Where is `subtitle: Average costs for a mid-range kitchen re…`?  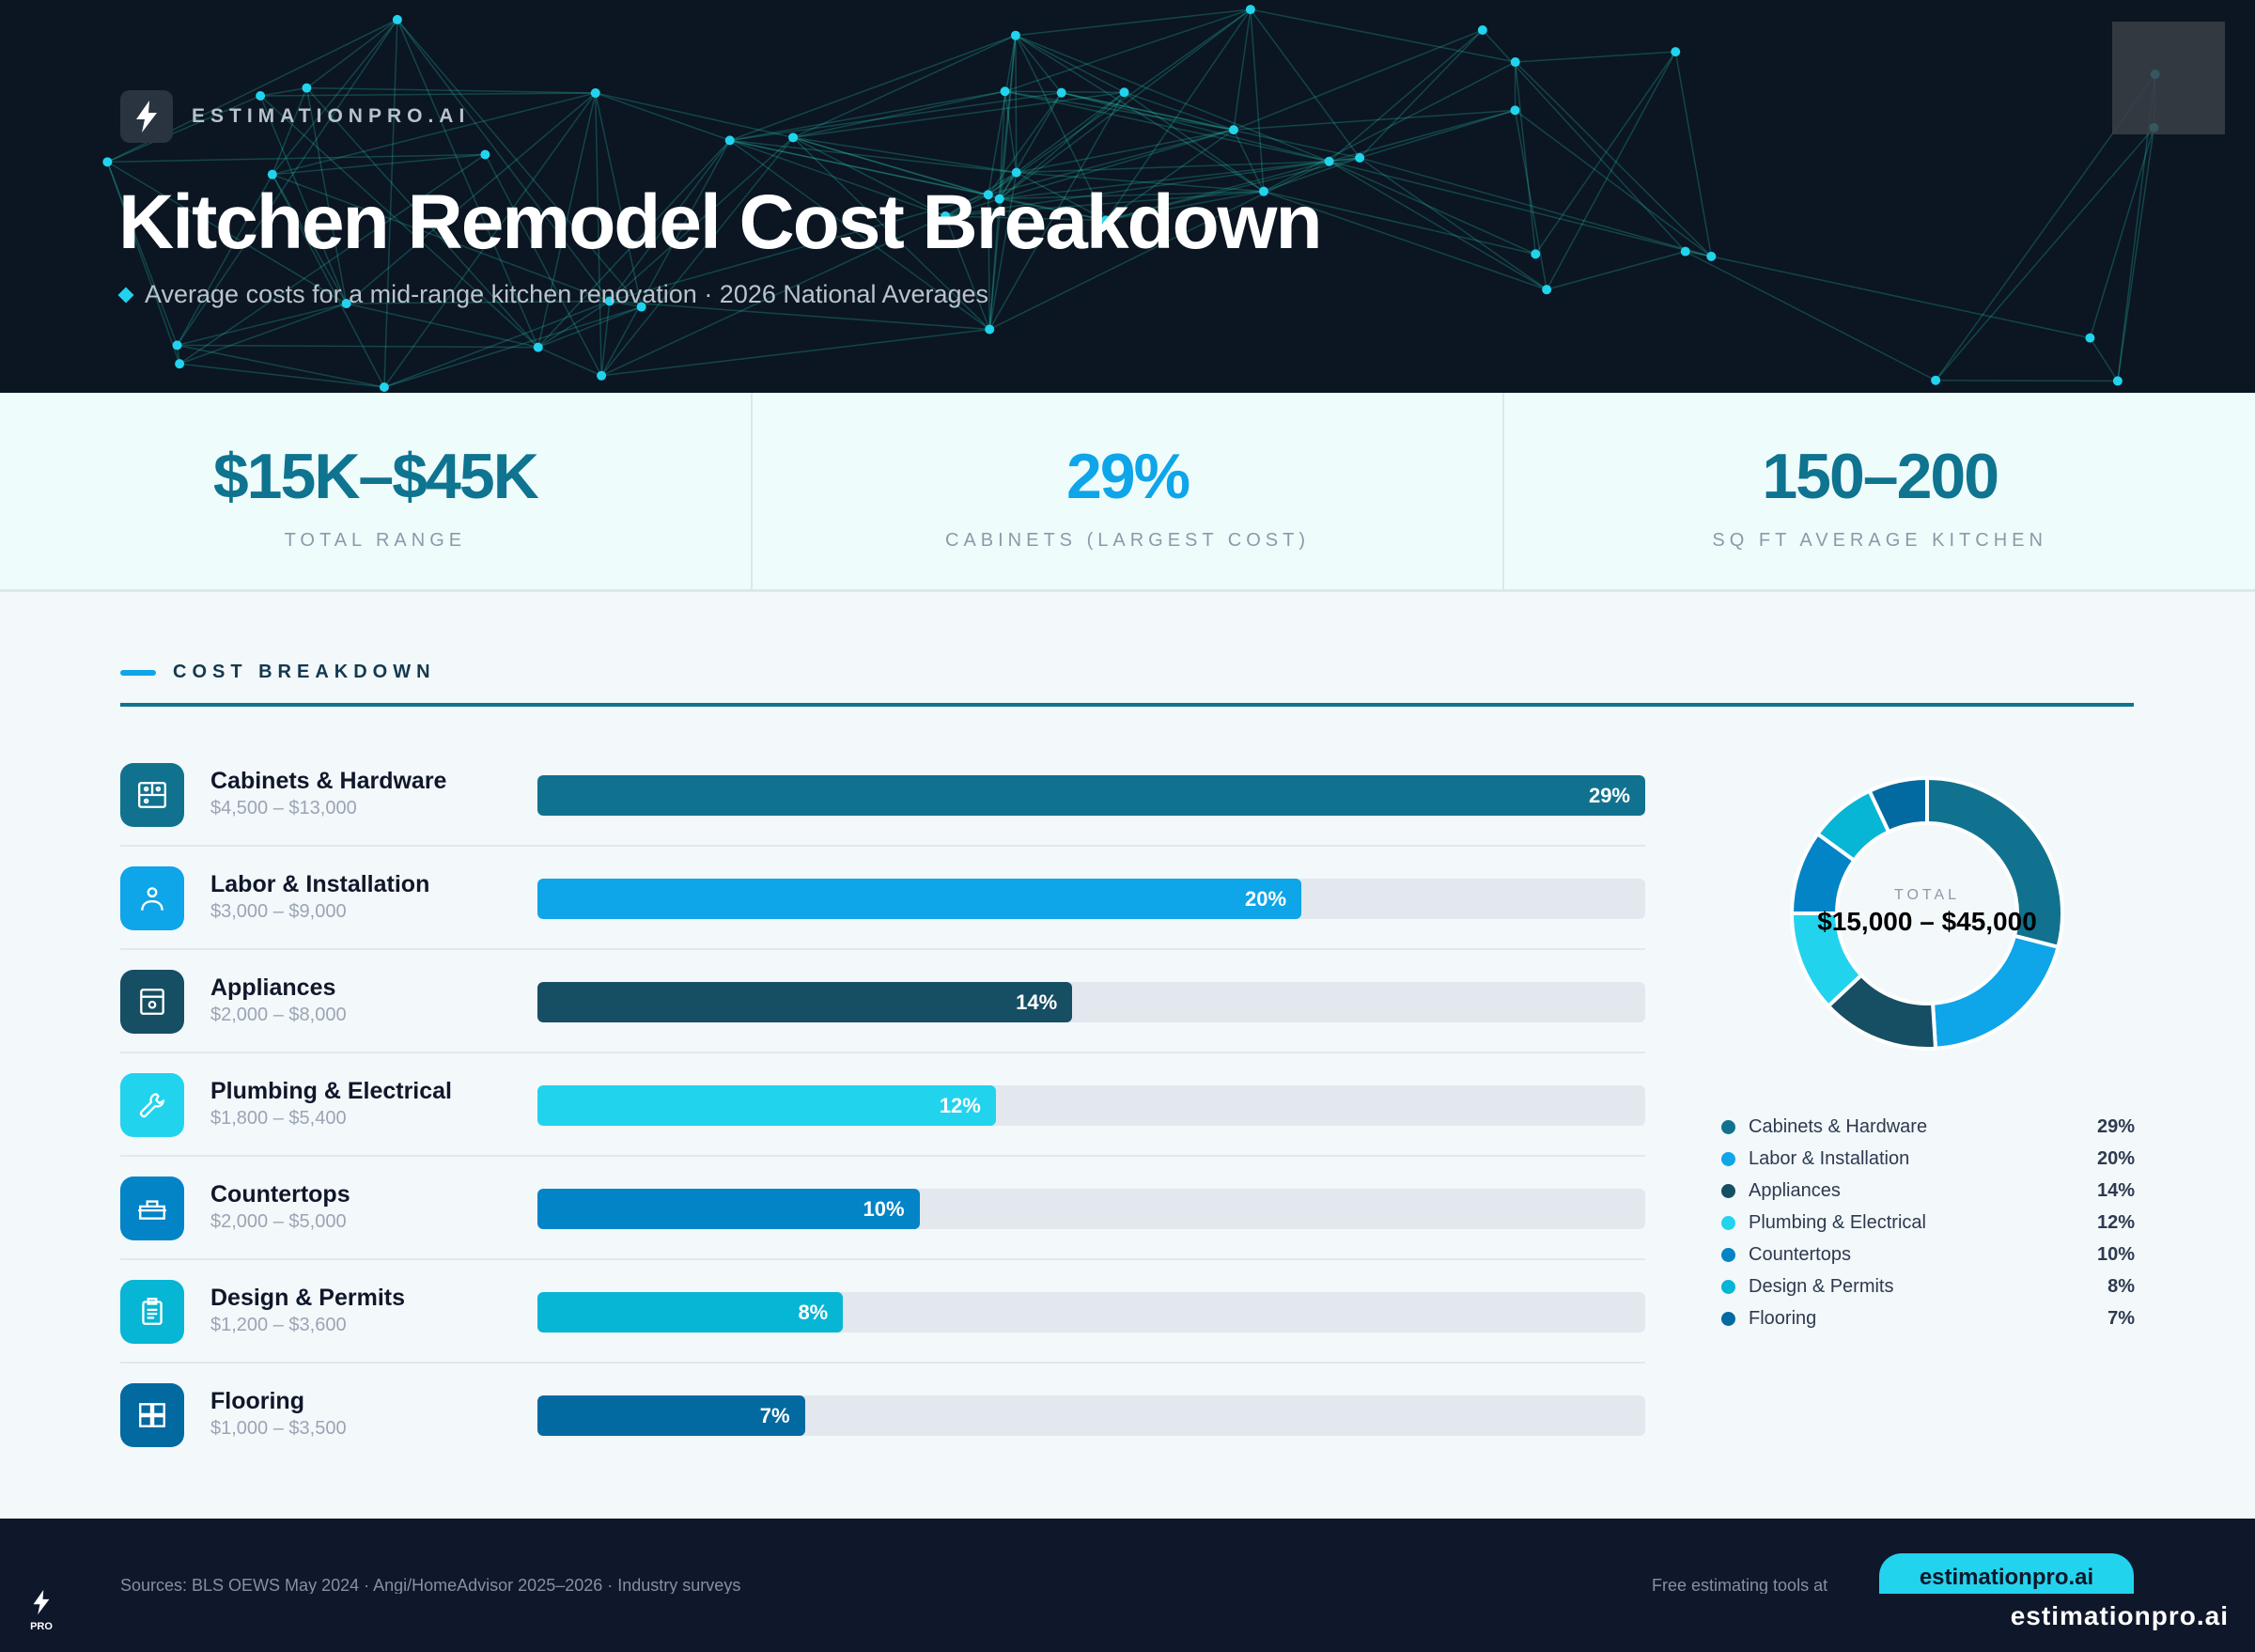 subtitle: Average costs for a mid-range kitchen re… is located at coordinates (553, 294).